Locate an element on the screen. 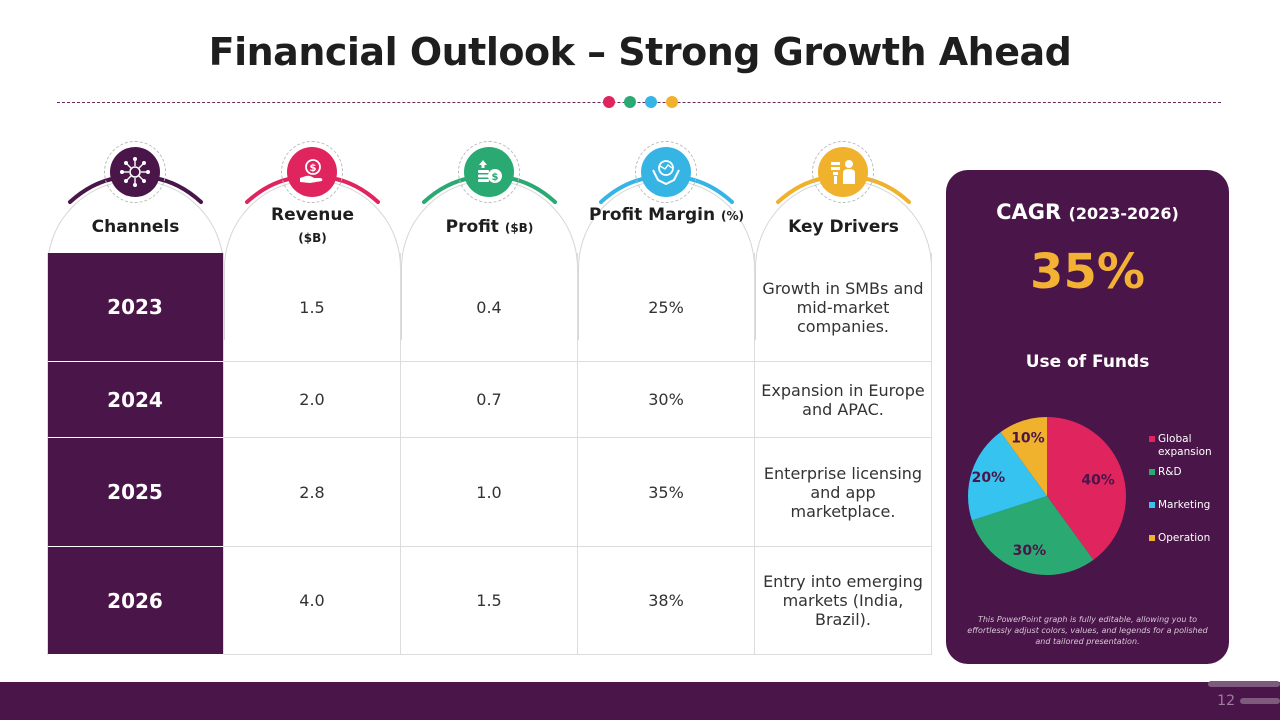  cell-profit: 1.0 is located at coordinates (489, 492).